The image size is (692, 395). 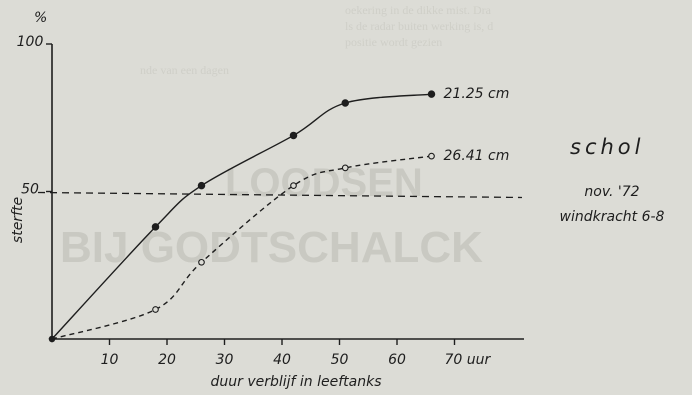 I want to click on chart-title: schol, so click(x=607, y=147).